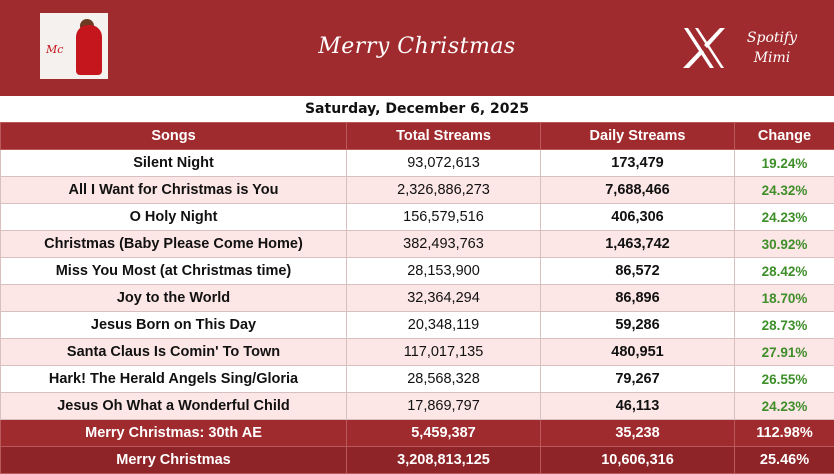 The width and height of the screenshot is (834, 474). Describe the element at coordinates (174, 433) in the screenshot. I see `album-title: Merry Christmas: 30th AE` at that location.